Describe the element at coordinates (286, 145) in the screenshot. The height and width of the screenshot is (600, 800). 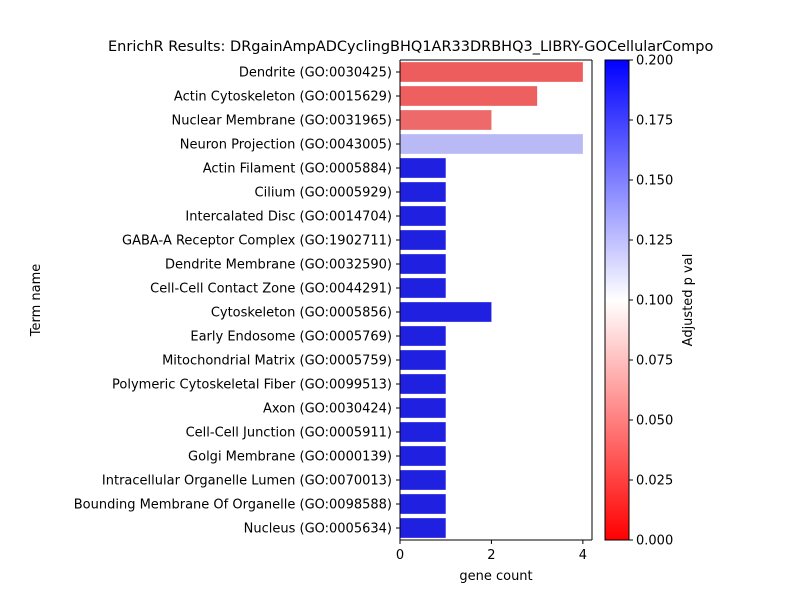
I see `y-tick-label: Neuron Projection (GO:0043005)` at that location.